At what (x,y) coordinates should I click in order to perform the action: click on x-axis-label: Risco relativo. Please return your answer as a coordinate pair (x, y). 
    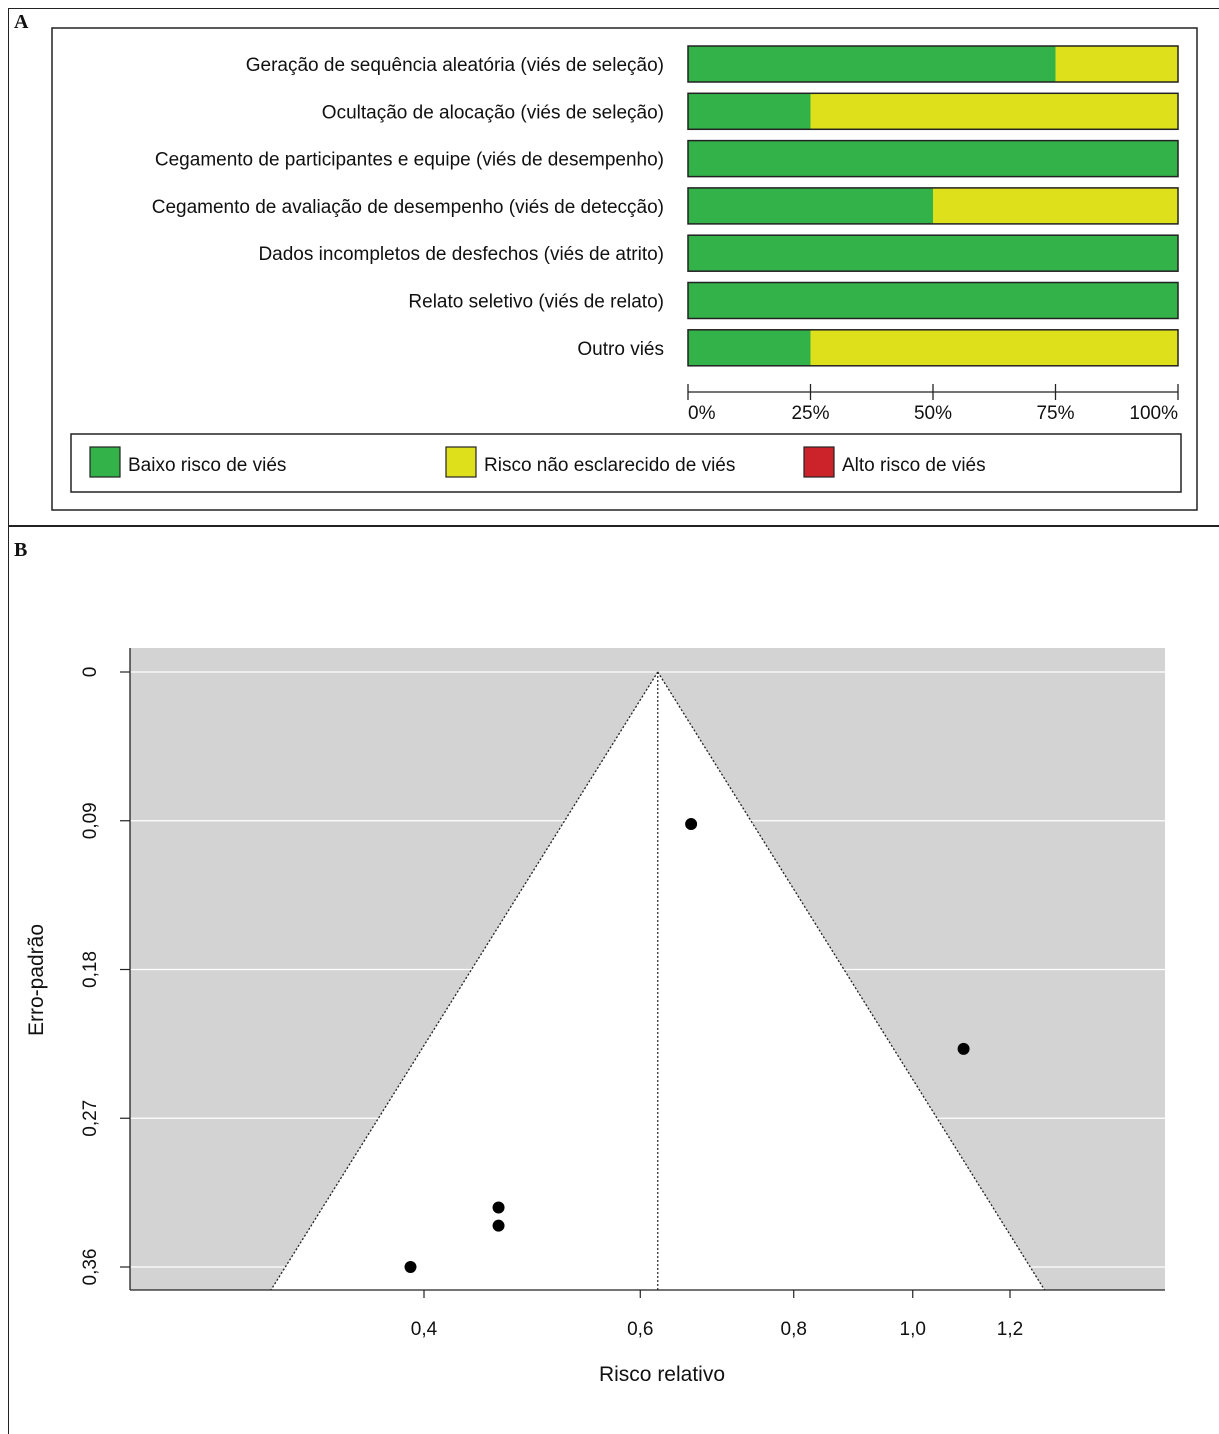
    Looking at the image, I should click on (662, 1374).